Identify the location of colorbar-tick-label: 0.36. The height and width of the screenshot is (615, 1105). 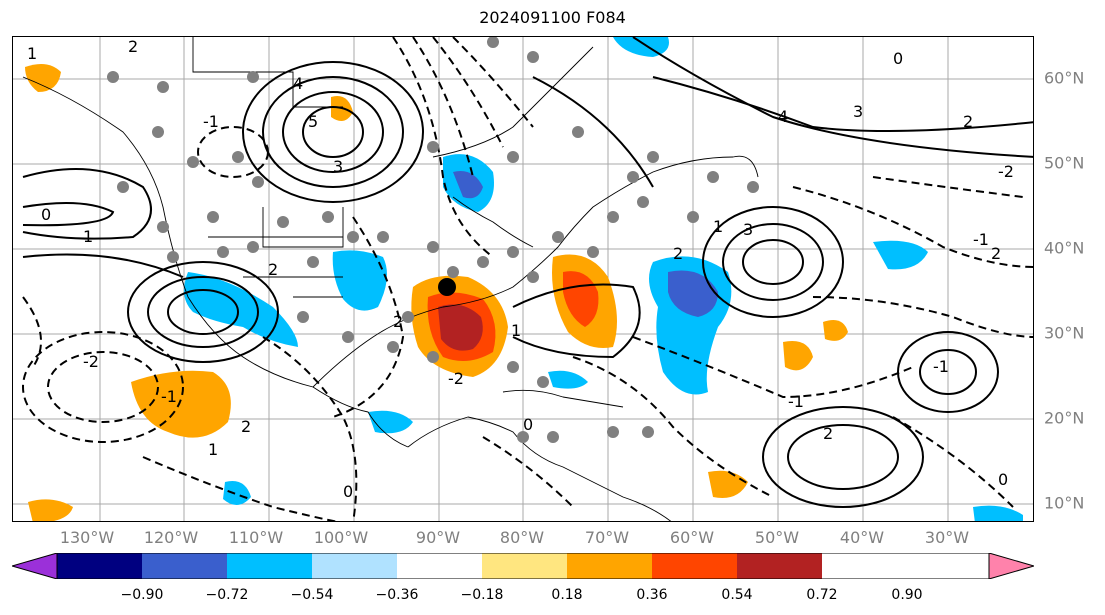
(652, 595).